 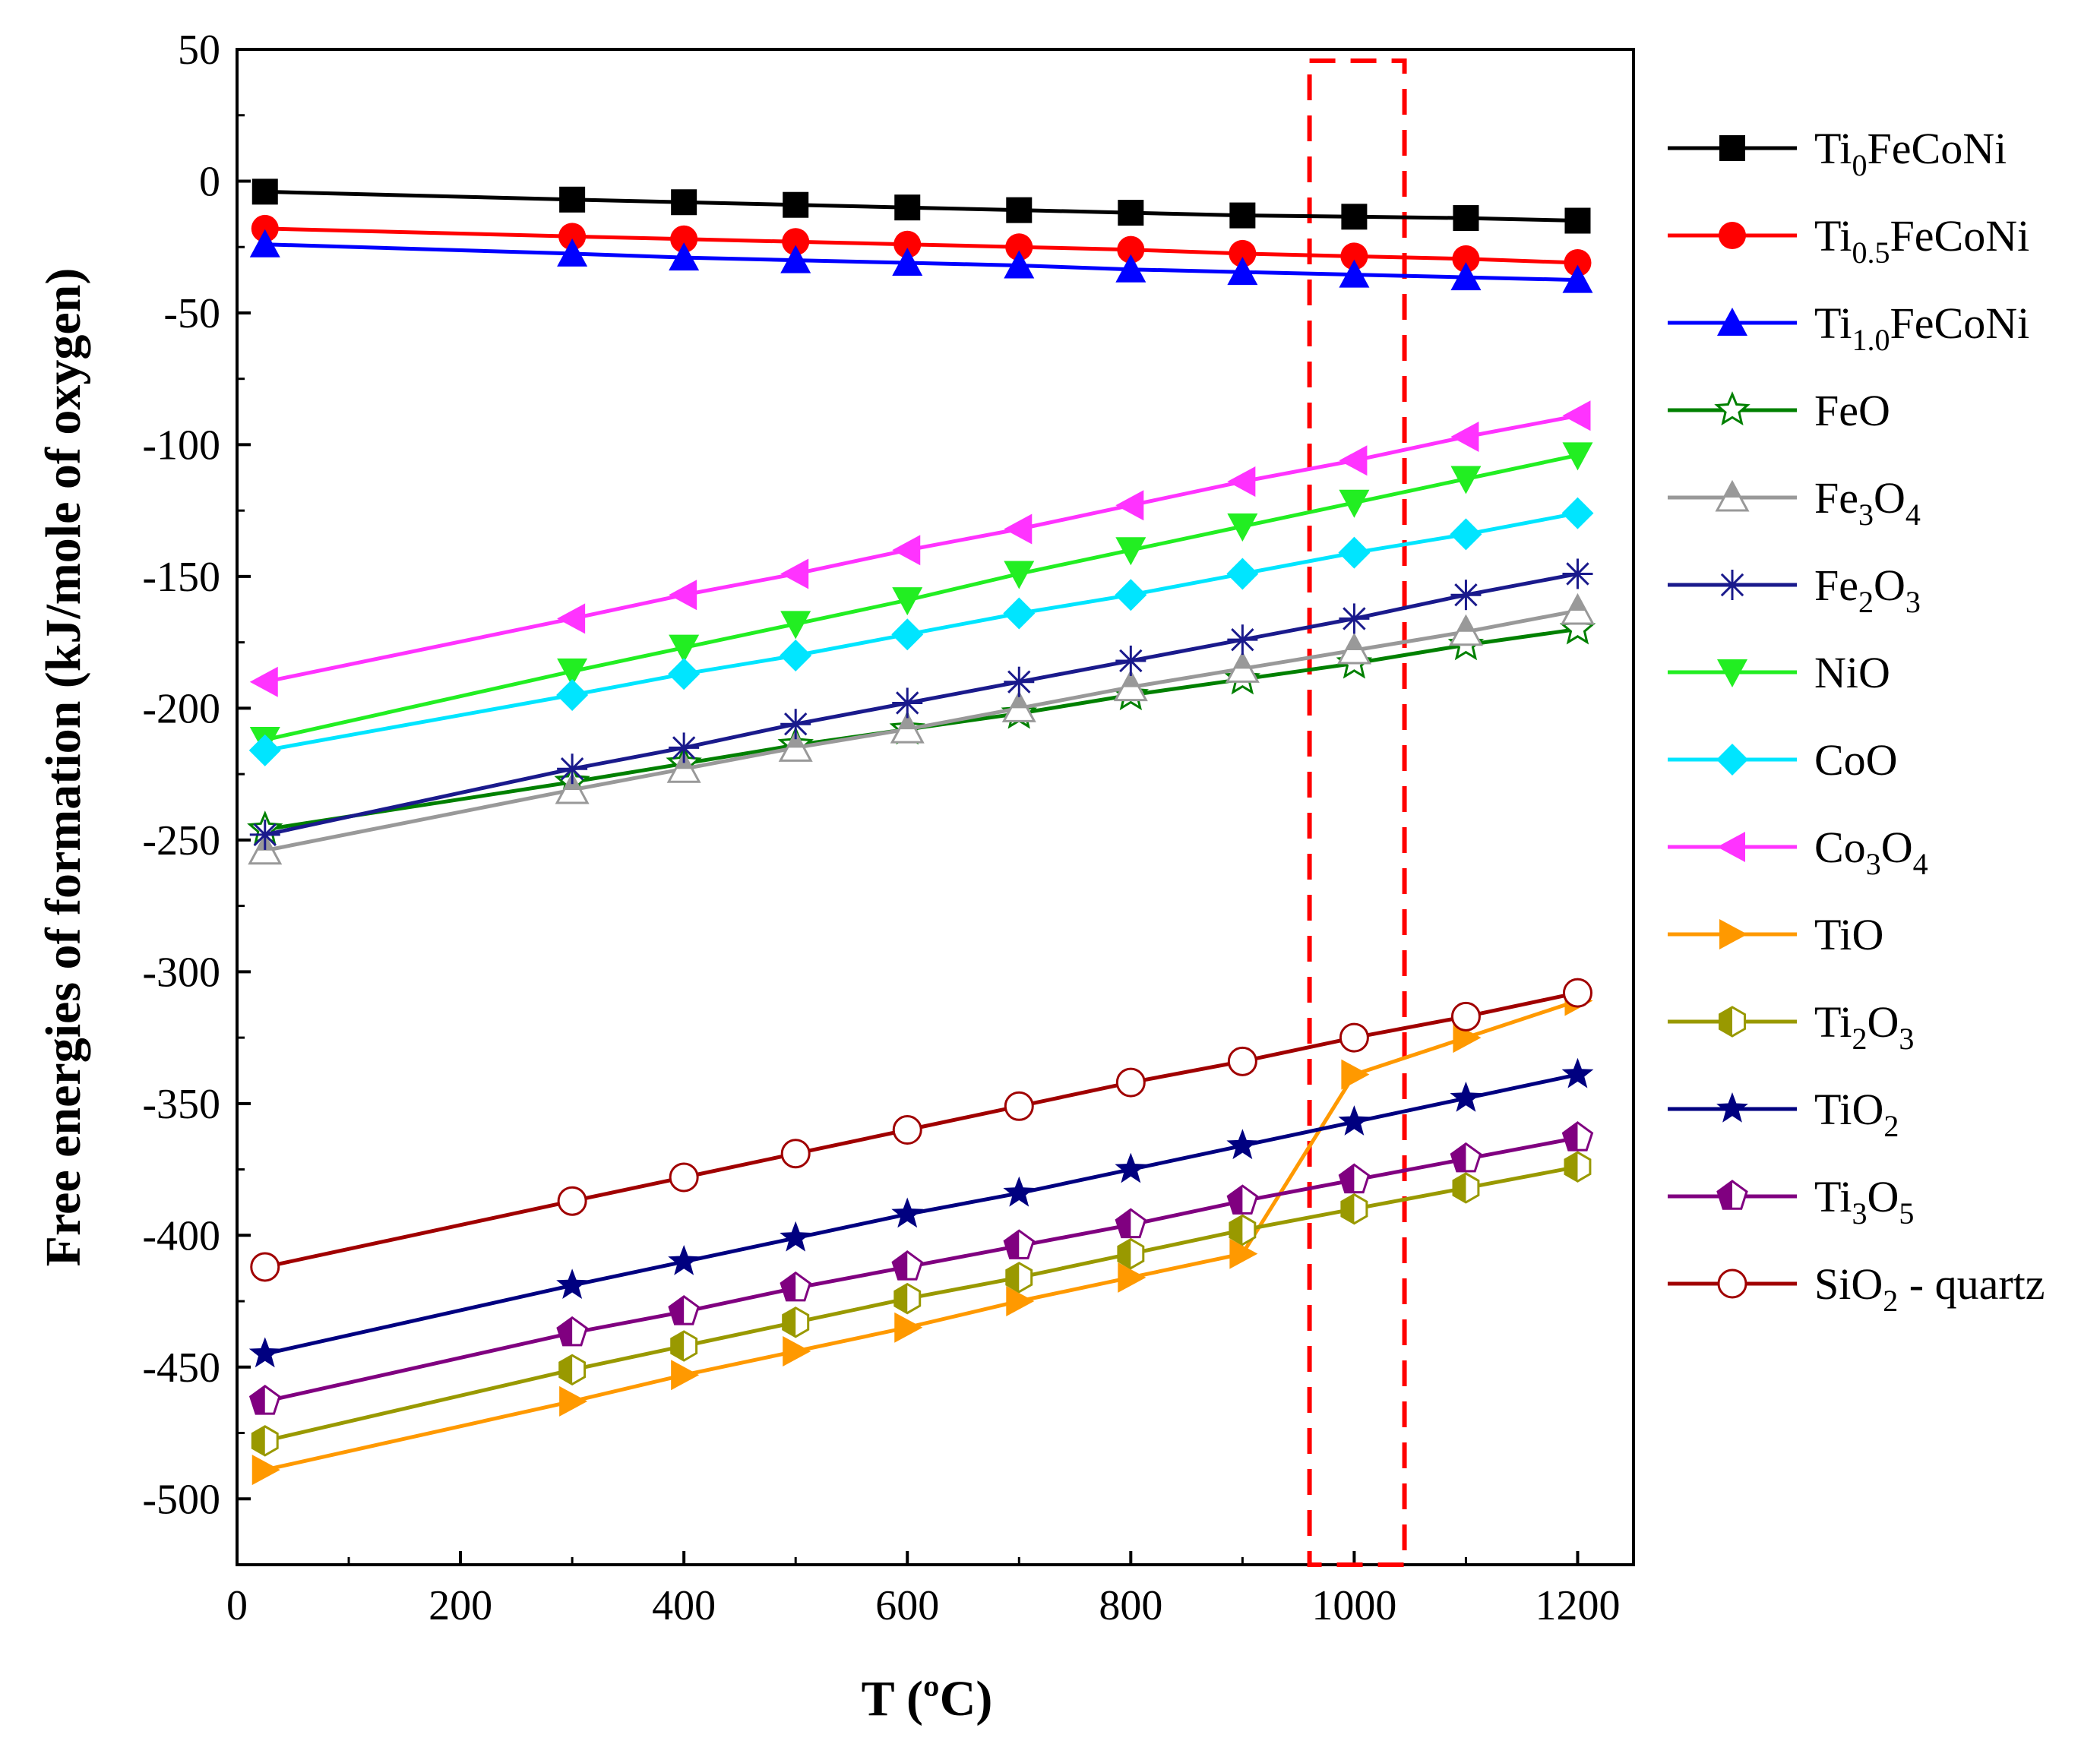 What do you see at coordinates (1860, 1213) in the screenshot?
I see `legend-label-subscript: 3` at bounding box center [1860, 1213].